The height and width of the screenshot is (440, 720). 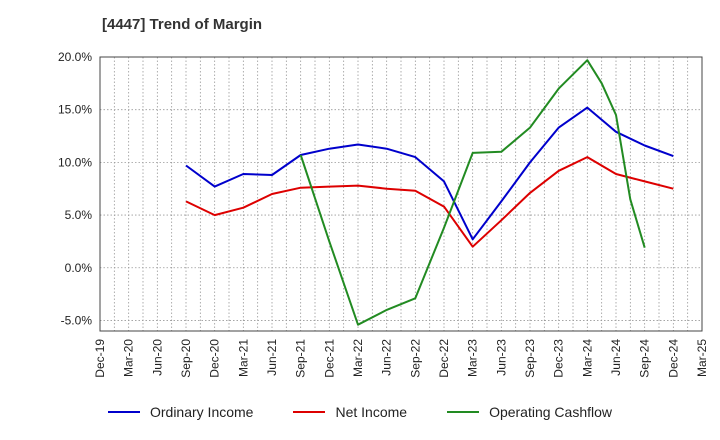 I want to click on legend-item-net-income: Net Income, so click(x=350, y=412).